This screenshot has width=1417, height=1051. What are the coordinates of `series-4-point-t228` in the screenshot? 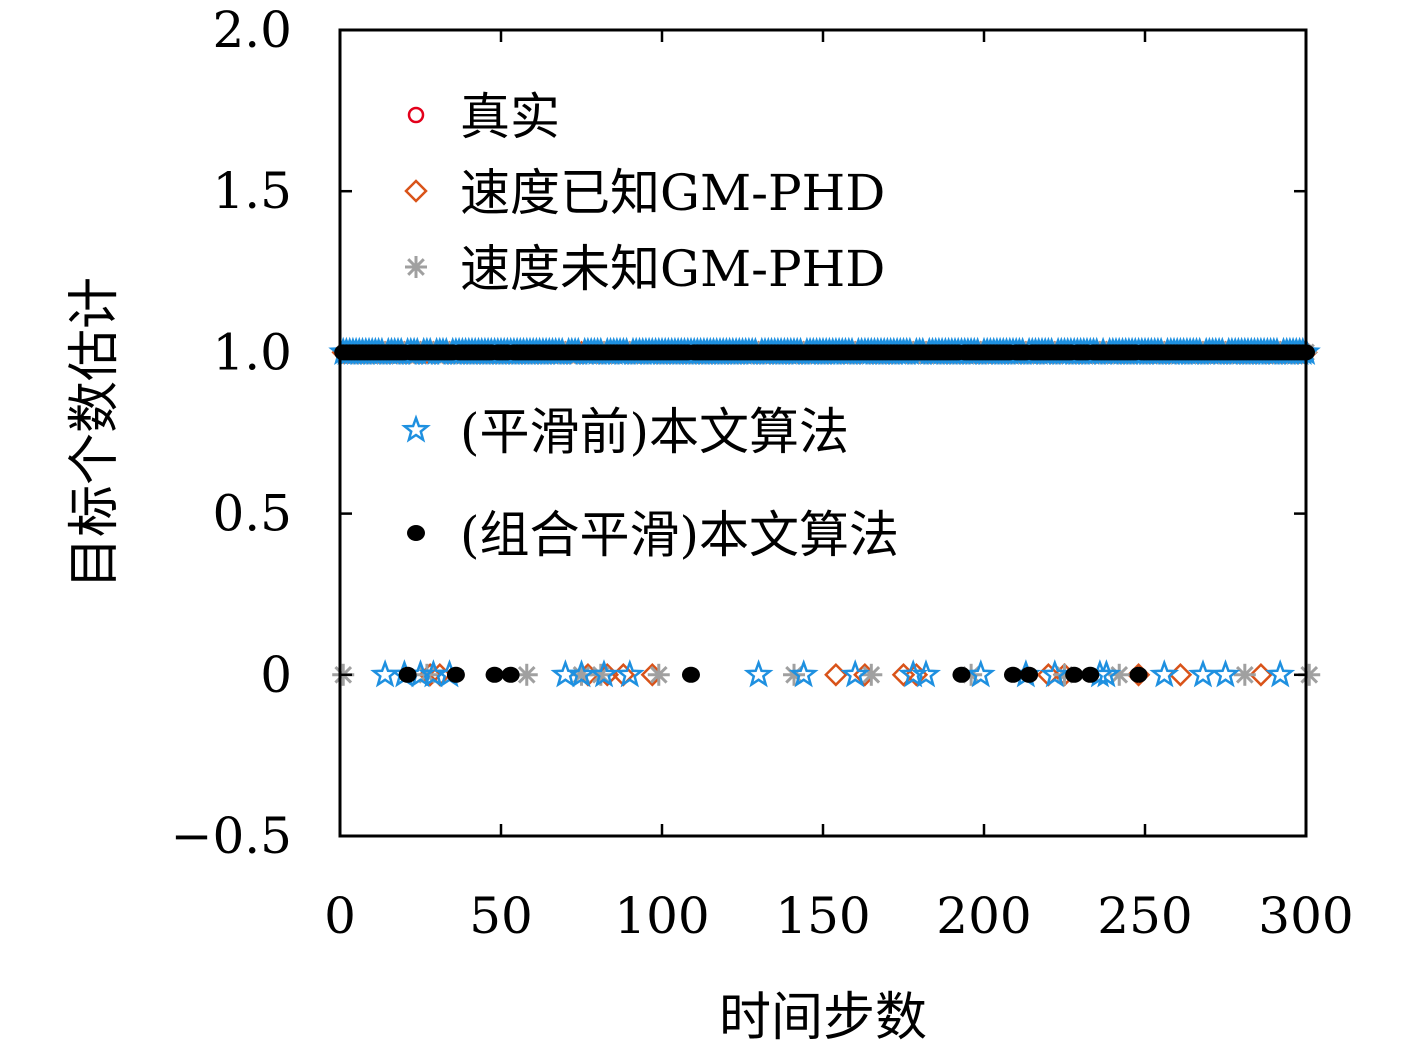 It's located at (1074, 674).